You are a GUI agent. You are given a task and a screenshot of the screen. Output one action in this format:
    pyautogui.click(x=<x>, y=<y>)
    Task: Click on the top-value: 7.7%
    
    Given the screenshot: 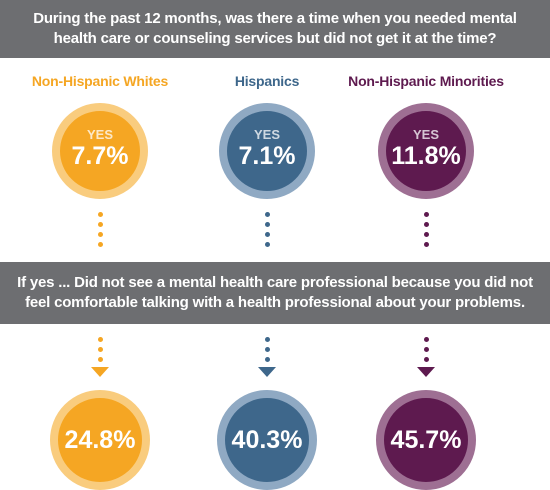 What is the action you would take?
    pyautogui.click(x=100, y=156)
    